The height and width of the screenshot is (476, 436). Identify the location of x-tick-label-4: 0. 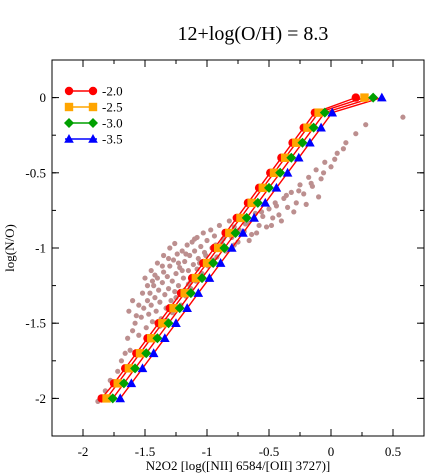
(331, 451).